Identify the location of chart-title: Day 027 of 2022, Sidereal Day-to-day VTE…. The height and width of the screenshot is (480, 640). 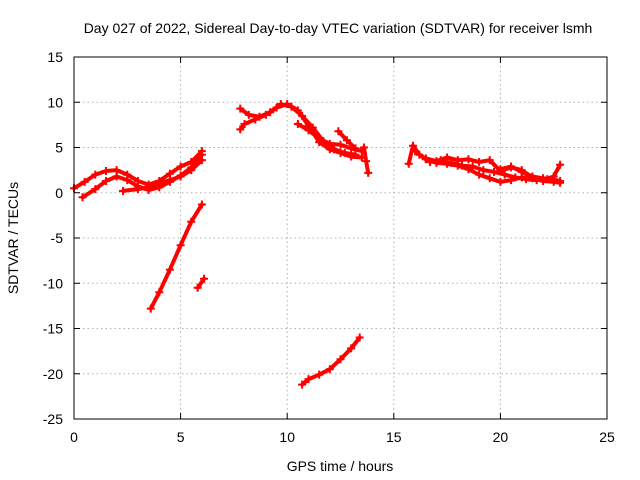
(338, 28).